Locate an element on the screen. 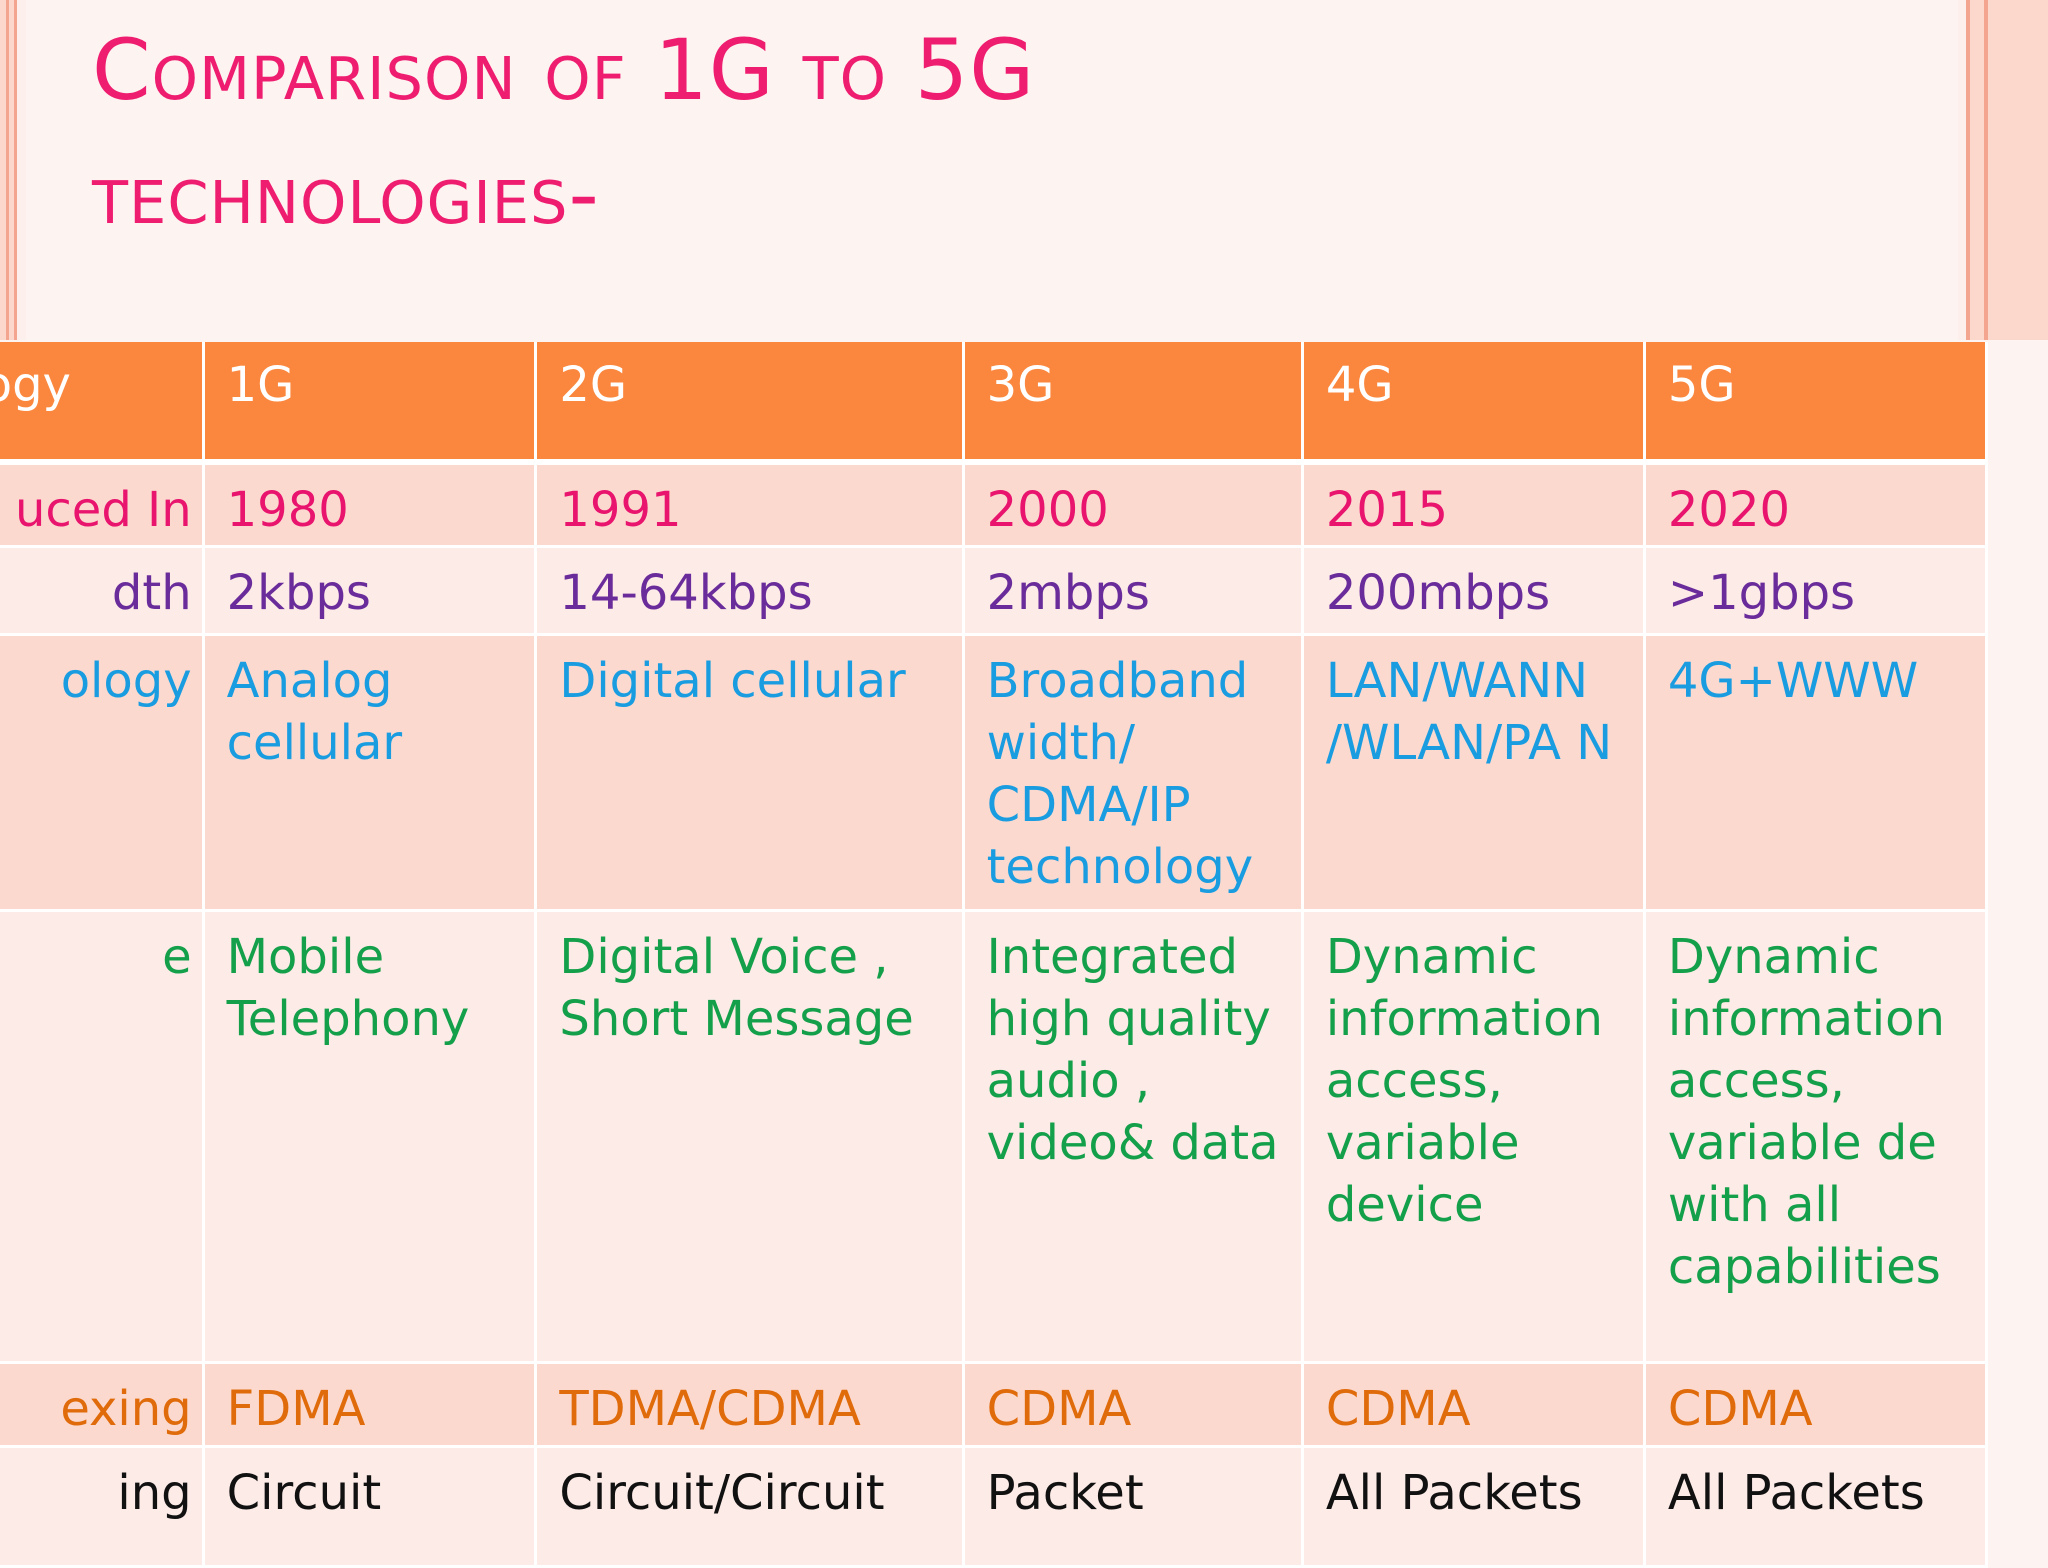 This screenshot has height=1568, width=2048. row-introduced: uced In 1980 1991 2000 2015 2020 is located at coordinates (994, 505).